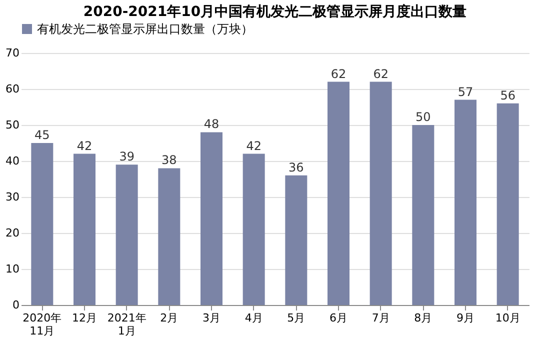  Describe the element at coordinates (211, 318) in the screenshot. I see `x-tick-label: 3月` at that location.